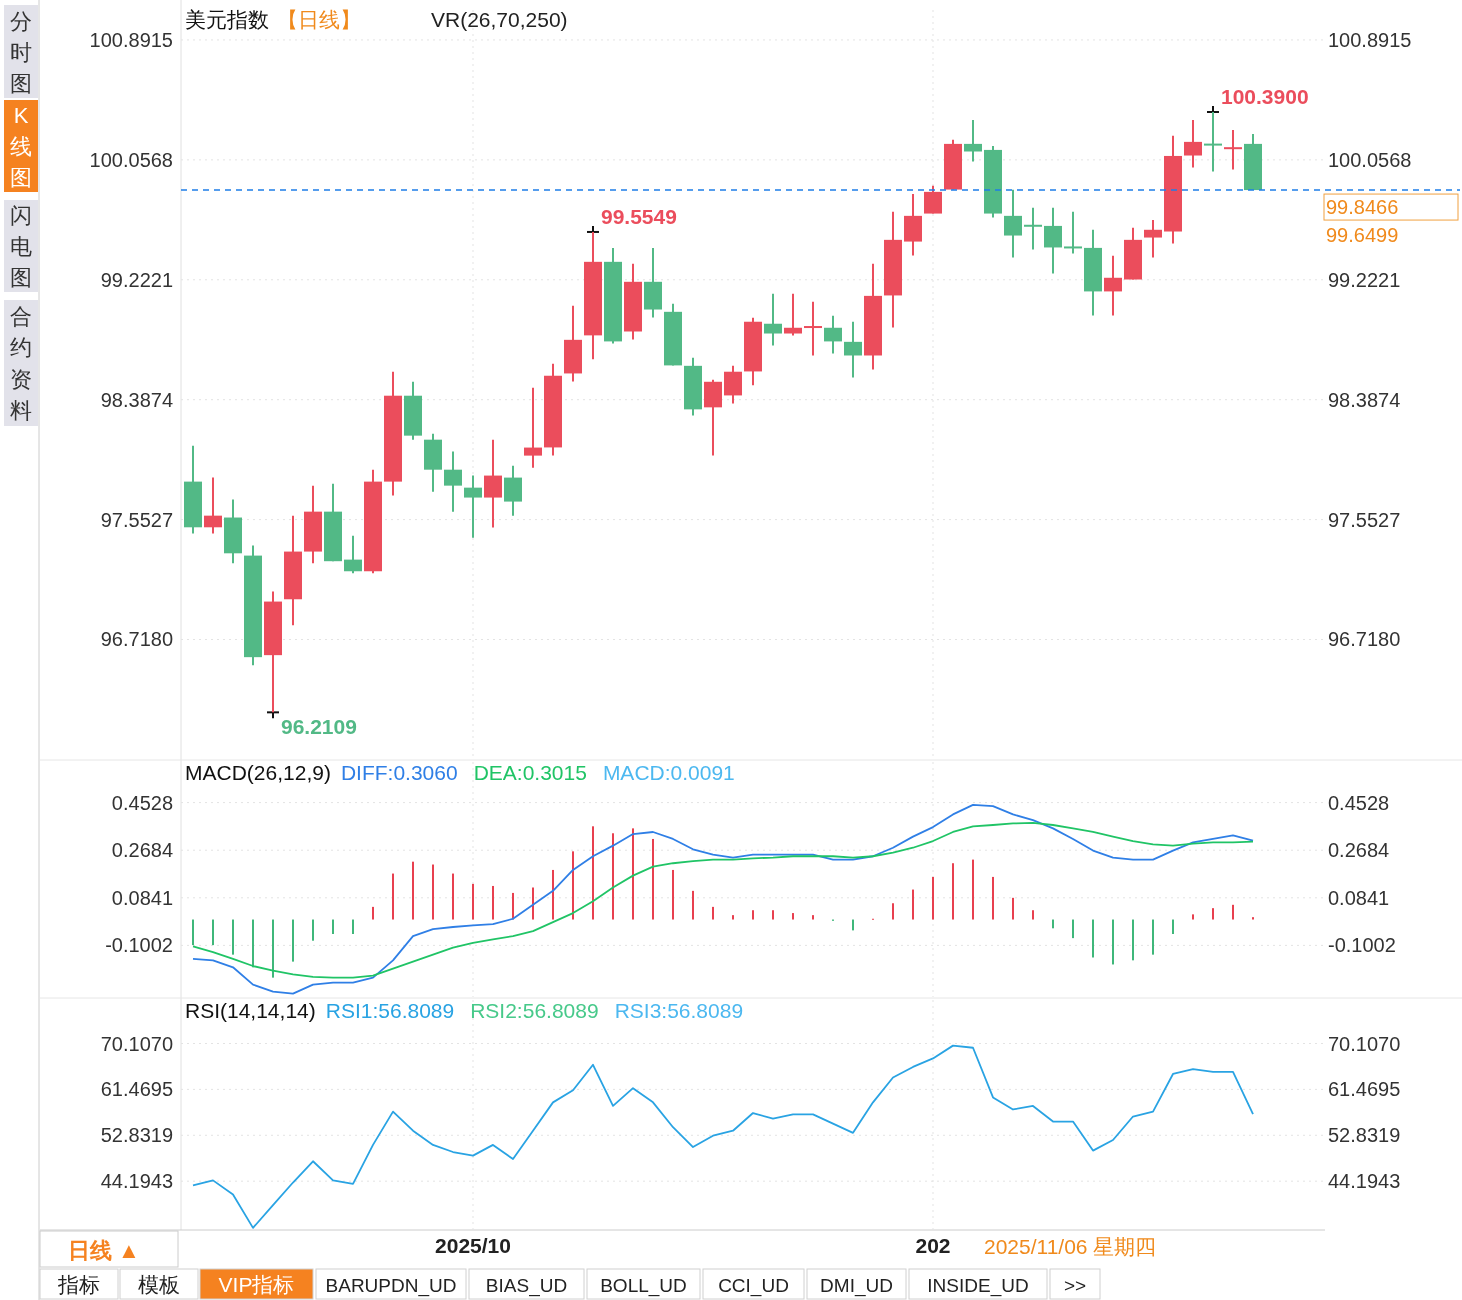  I want to click on text: 99.6499, so click(1362, 235).